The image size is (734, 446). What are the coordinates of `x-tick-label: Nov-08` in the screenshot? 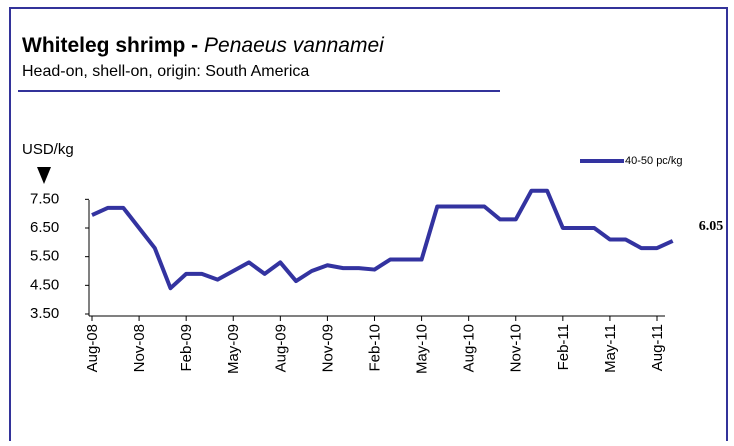 It's located at (139, 348).